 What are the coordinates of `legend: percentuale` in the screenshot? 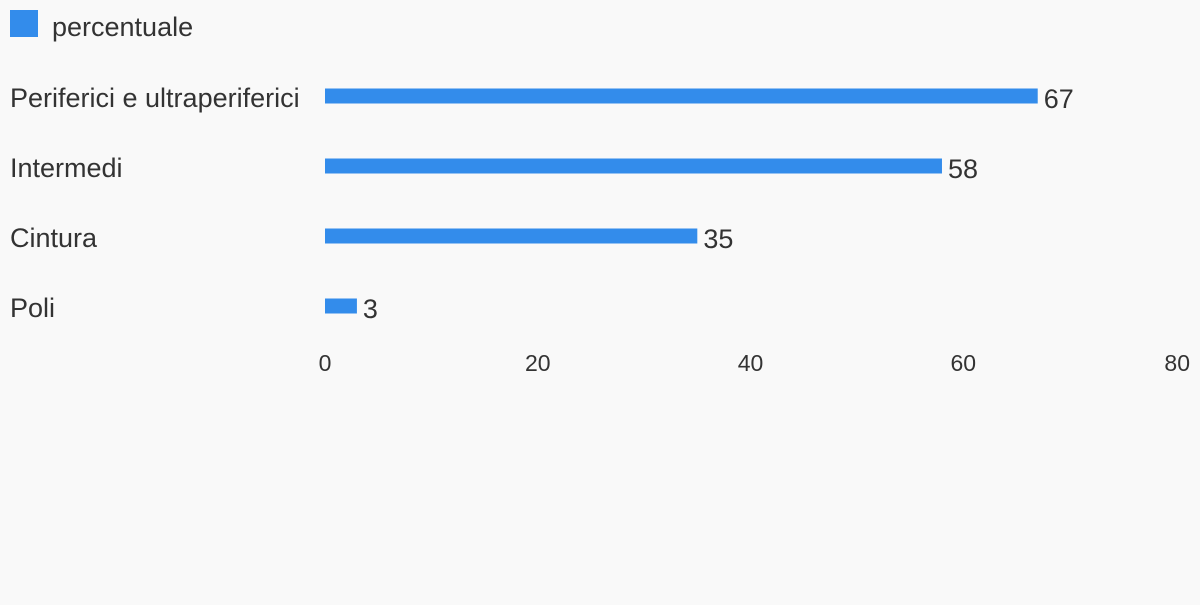 It's located at (101, 26).